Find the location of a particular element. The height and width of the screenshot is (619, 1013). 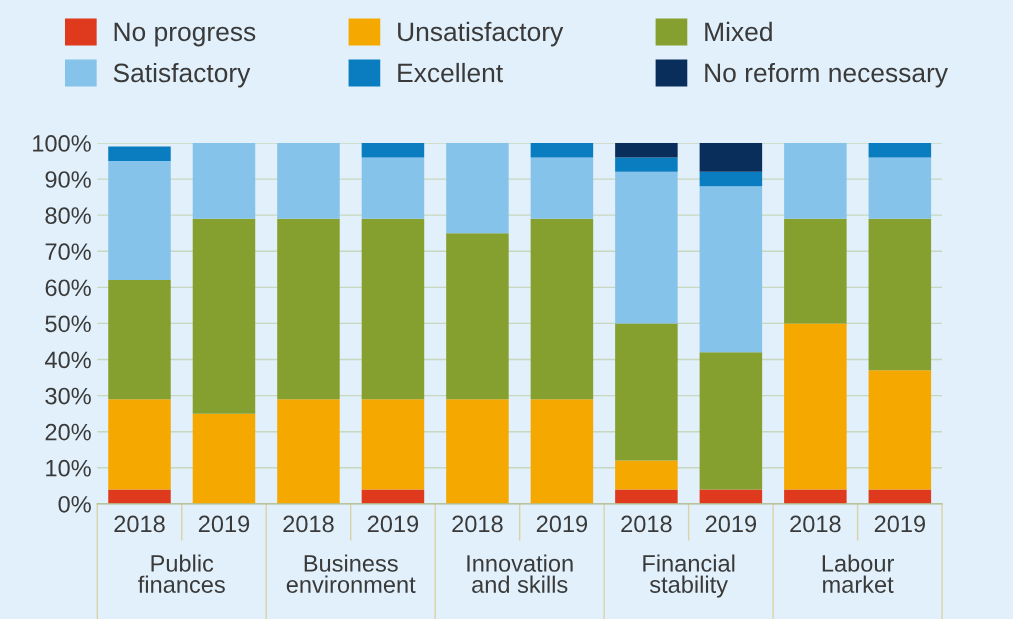

y-tick-label: 70% is located at coordinates (68, 252).